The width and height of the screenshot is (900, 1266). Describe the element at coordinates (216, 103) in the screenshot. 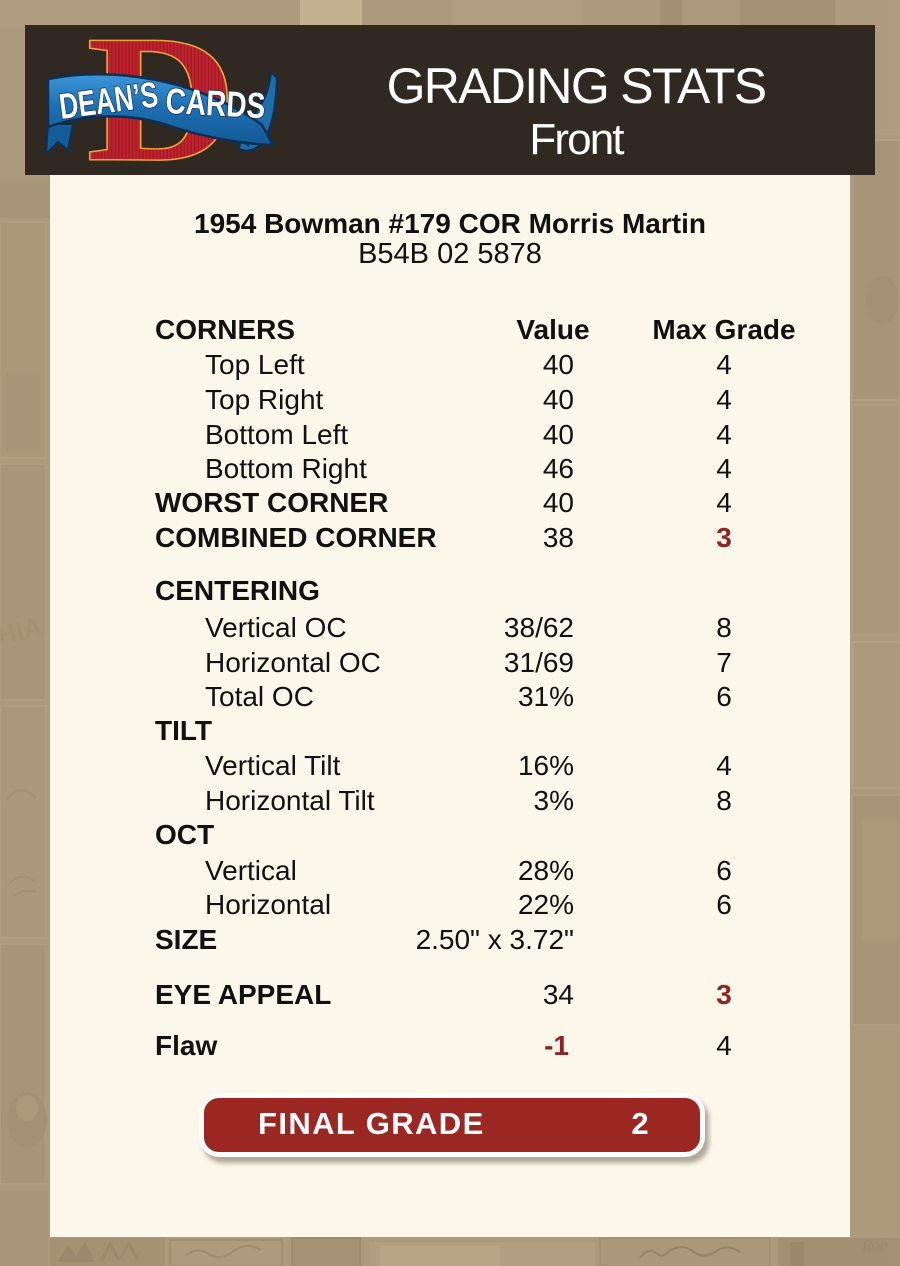

I see `svg-text: CARDS` at that location.